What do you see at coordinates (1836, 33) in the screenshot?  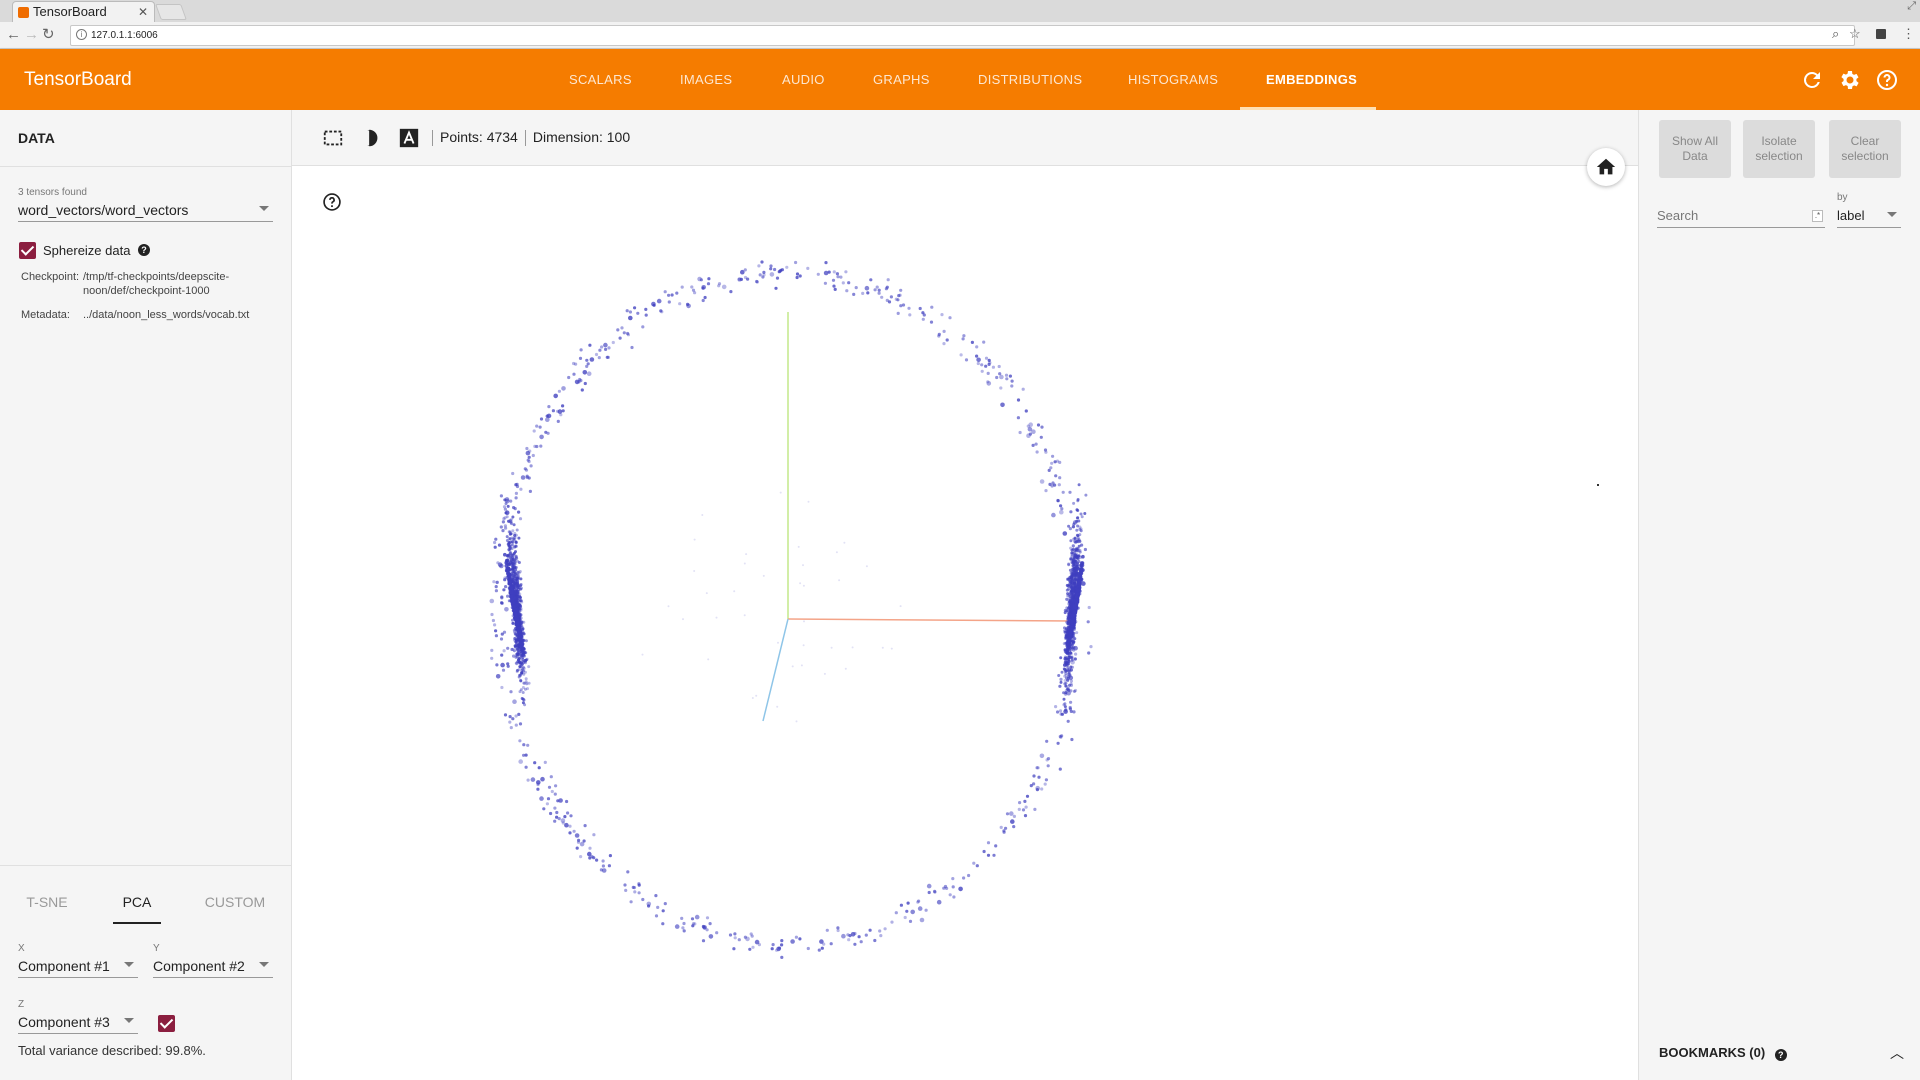 I see `zoom-icon: ⌕` at bounding box center [1836, 33].